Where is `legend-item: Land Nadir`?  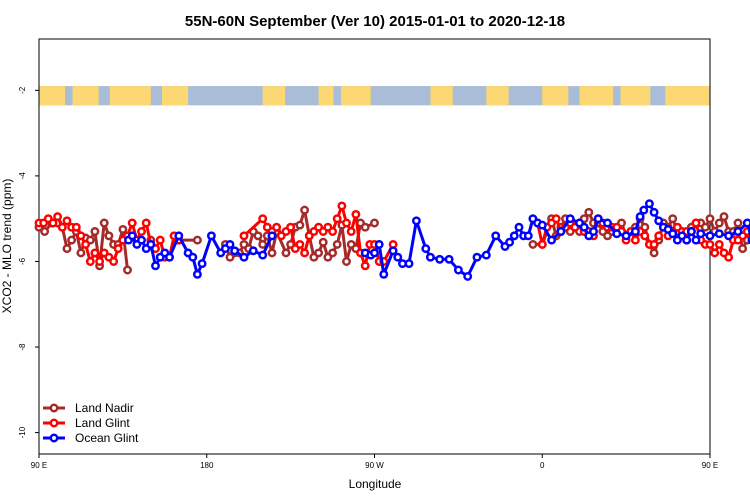 legend-item: Land Nadir is located at coordinates (88, 408).